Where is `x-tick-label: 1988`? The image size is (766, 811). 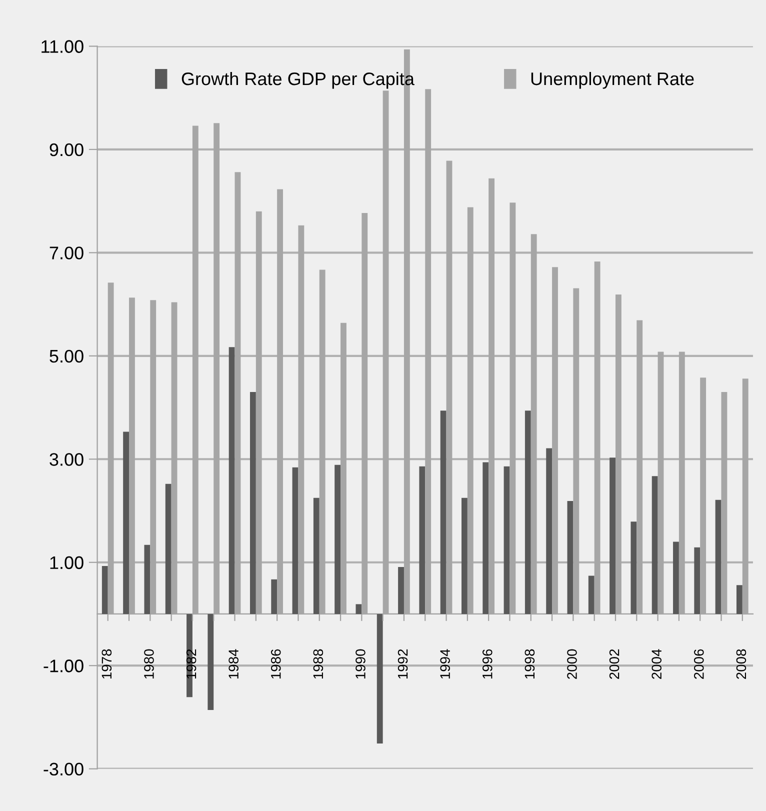 x-tick-label: 1988 is located at coordinates (318, 664).